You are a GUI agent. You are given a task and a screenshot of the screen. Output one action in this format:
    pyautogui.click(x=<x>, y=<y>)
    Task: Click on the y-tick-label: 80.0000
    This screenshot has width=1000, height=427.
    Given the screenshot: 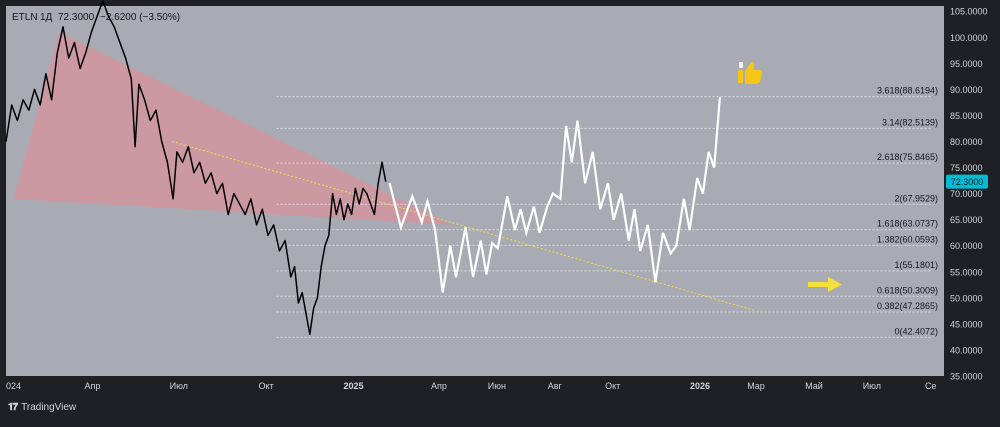 What is the action you would take?
    pyautogui.click(x=966, y=142)
    